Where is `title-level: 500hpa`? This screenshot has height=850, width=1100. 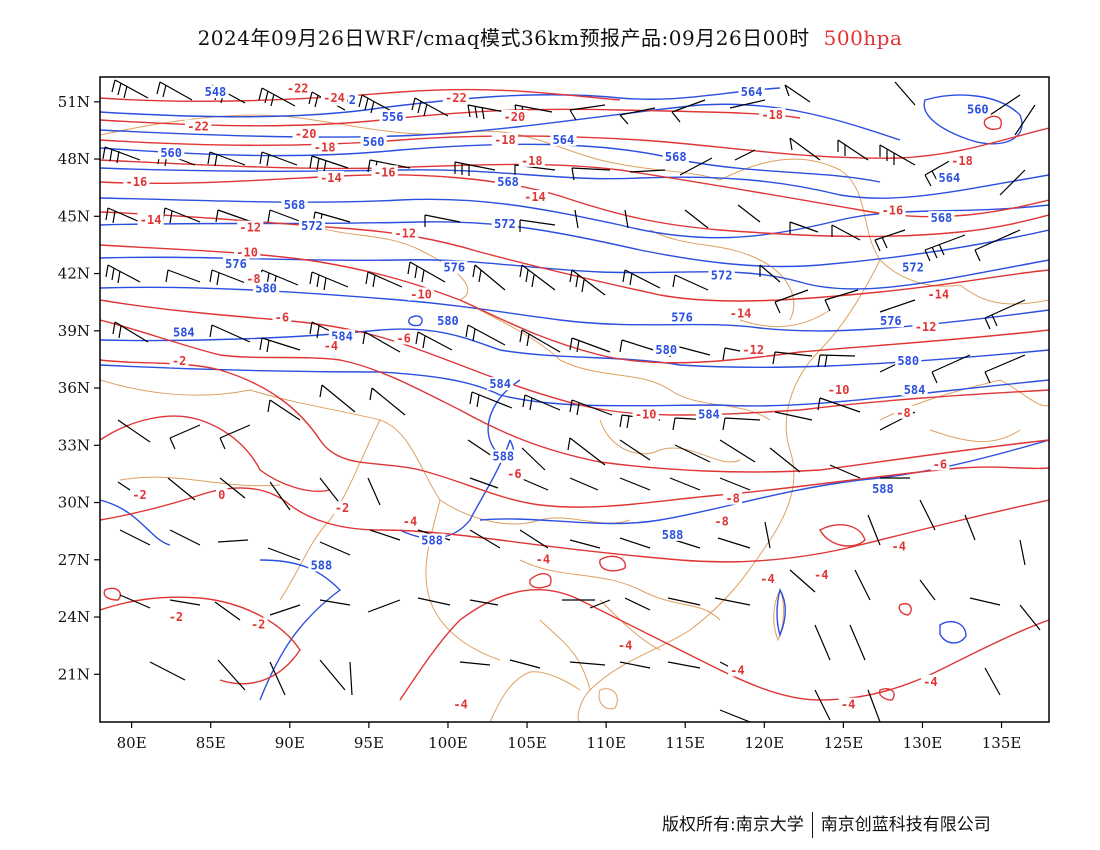 title-level: 500hpa is located at coordinates (863, 38).